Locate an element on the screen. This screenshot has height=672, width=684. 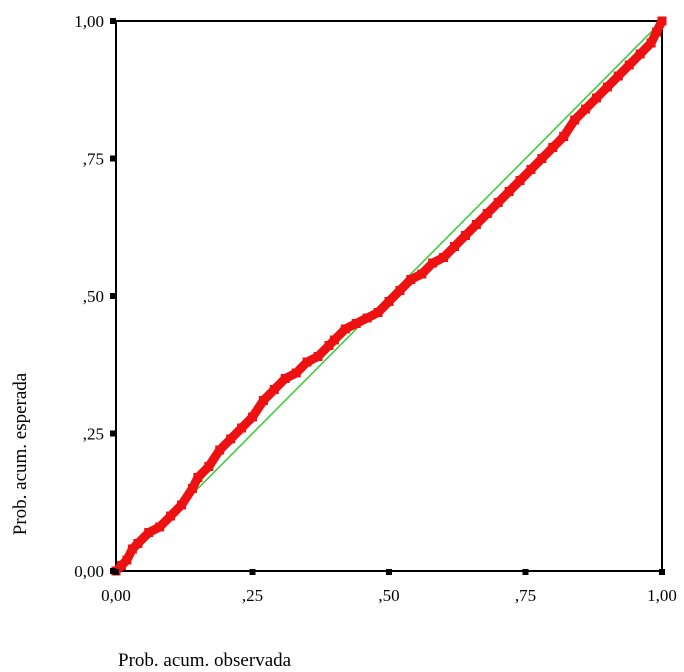
y-axis-title: Prob. acum. esperada is located at coordinates (20, 453).